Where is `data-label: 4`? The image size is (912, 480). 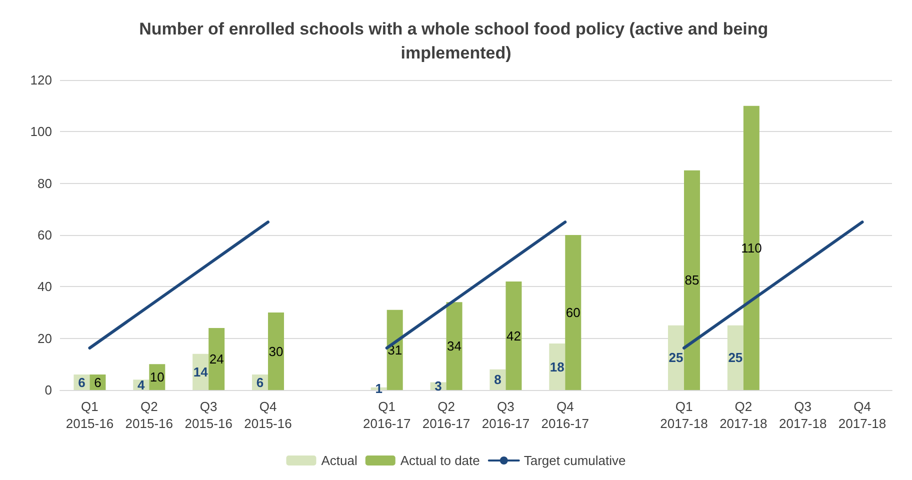 data-label: 4 is located at coordinates (142, 384).